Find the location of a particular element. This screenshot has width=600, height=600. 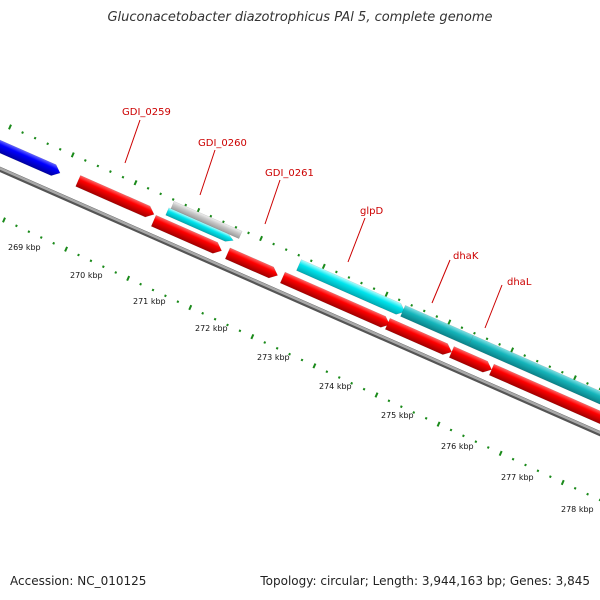

gdi0261-feature is located at coordinates (251, 263).